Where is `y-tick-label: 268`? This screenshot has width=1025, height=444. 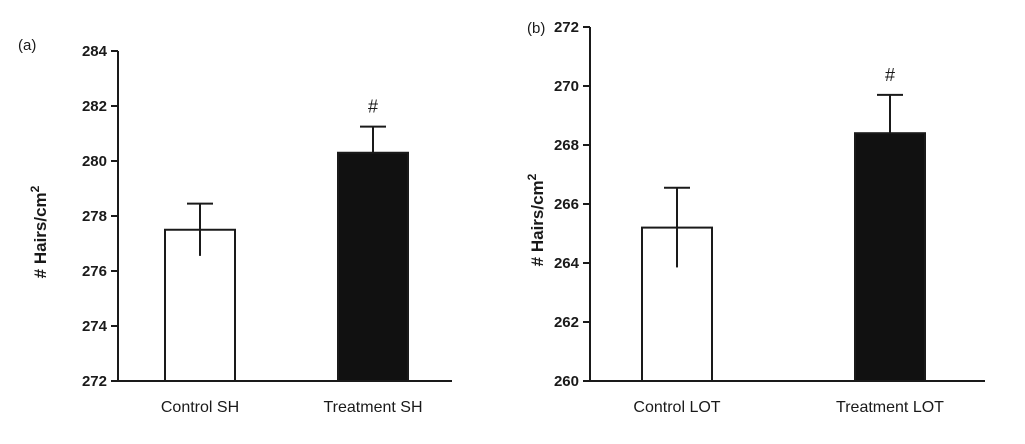
y-tick-label: 268 is located at coordinates (566, 145).